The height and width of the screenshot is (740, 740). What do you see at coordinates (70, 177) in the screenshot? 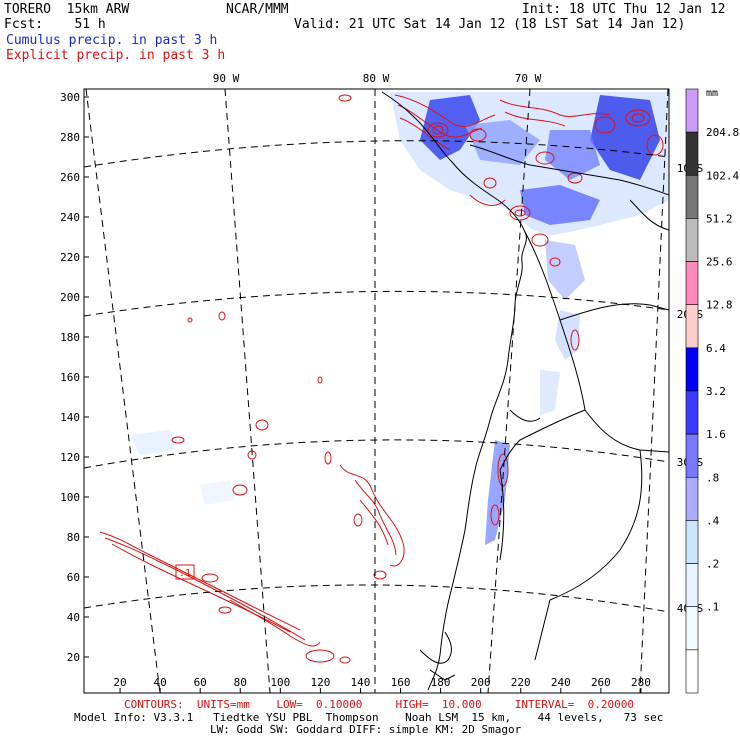
I see `y-tick-label: 260` at bounding box center [70, 177].